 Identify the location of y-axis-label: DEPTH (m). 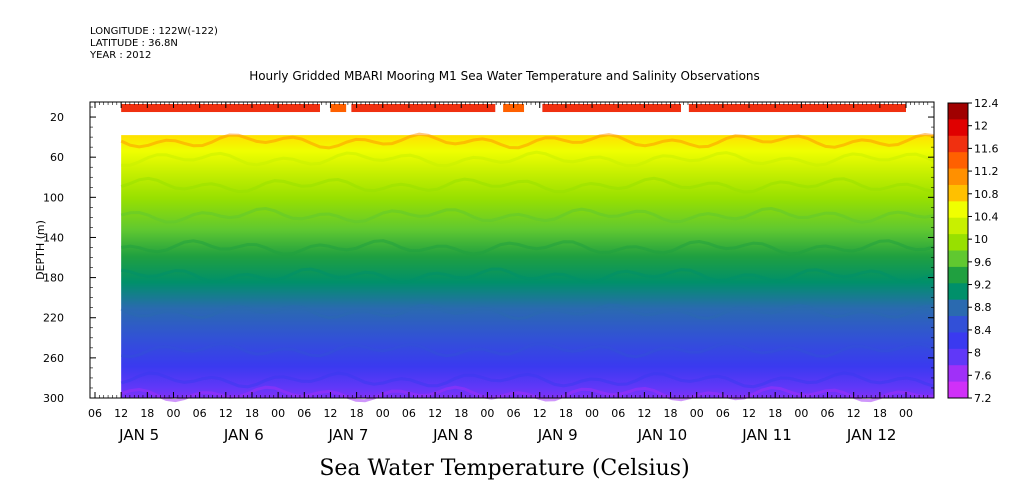
(40, 250).